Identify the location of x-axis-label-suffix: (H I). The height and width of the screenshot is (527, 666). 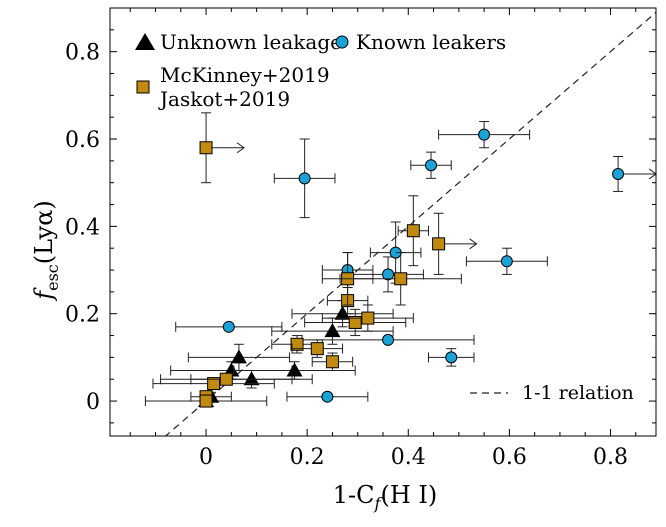
(408, 495).